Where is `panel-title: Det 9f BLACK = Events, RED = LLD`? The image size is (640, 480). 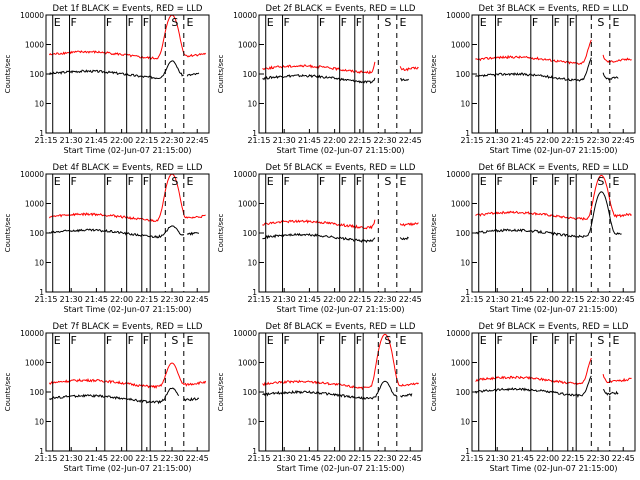
panel-title: Det 9f BLACK = Events, RED = LLD is located at coordinates (554, 327).